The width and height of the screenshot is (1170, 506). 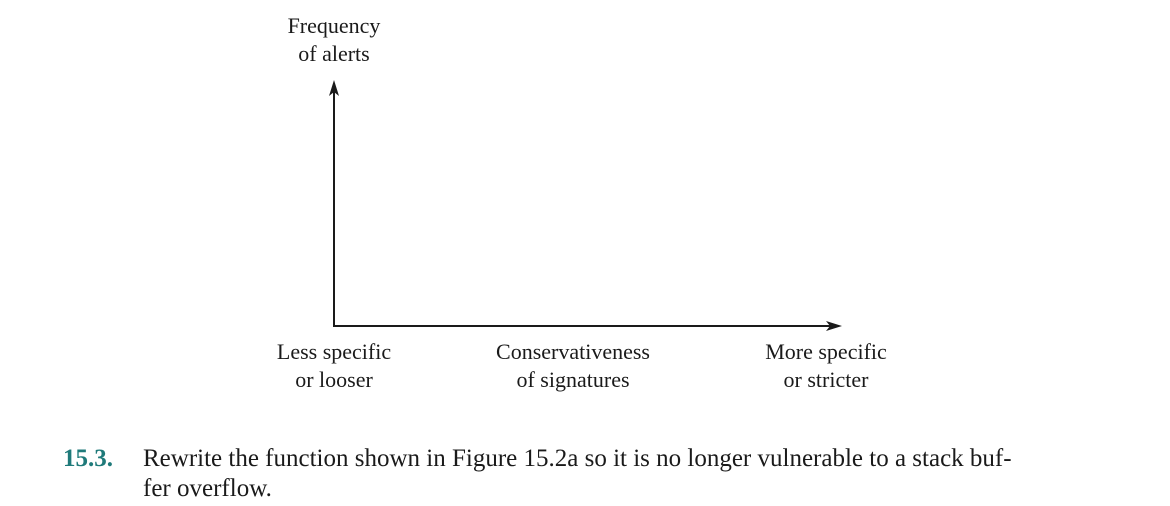 What do you see at coordinates (834, 326) in the screenshot?
I see `x-axis-arrowhead` at bounding box center [834, 326].